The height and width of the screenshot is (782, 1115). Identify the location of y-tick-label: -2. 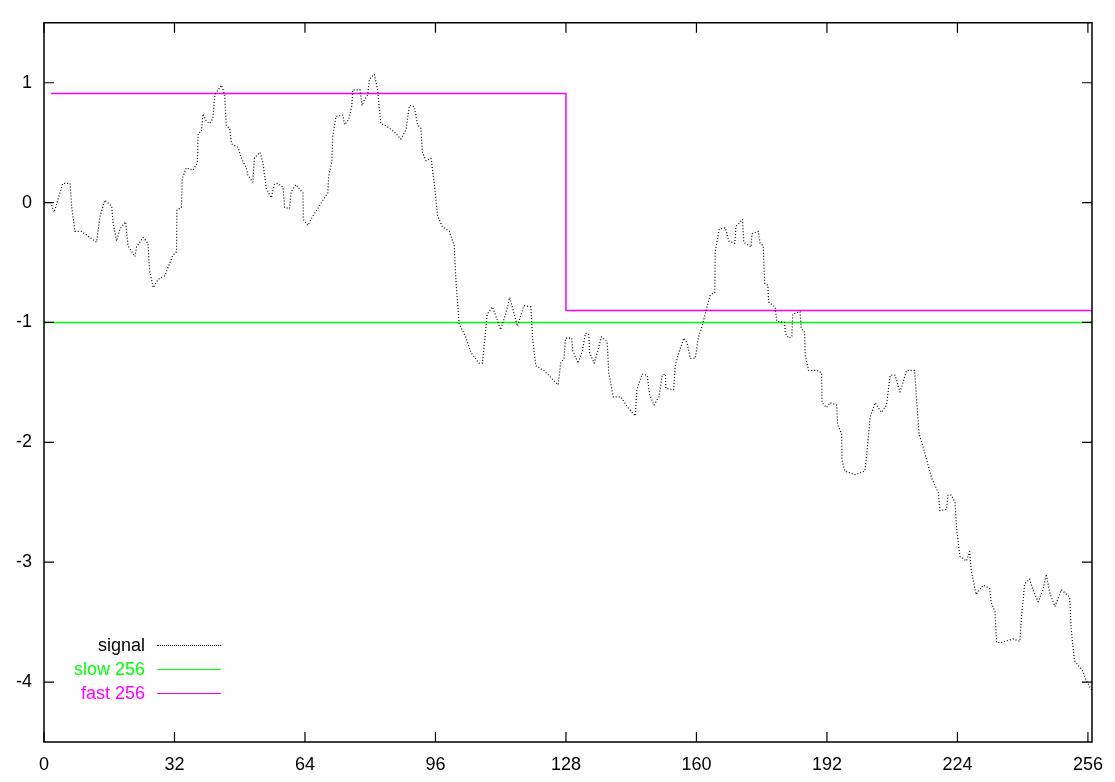
(23, 441).